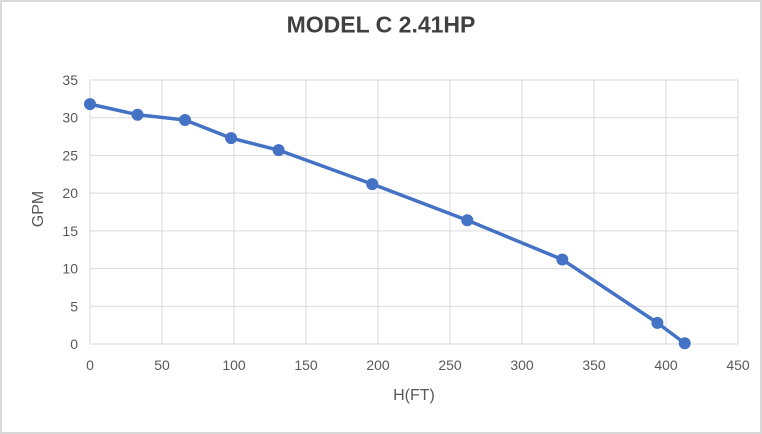  Describe the element at coordinates (70, 80) in the screenshot. I see `y-tick-label: 35` at that location.